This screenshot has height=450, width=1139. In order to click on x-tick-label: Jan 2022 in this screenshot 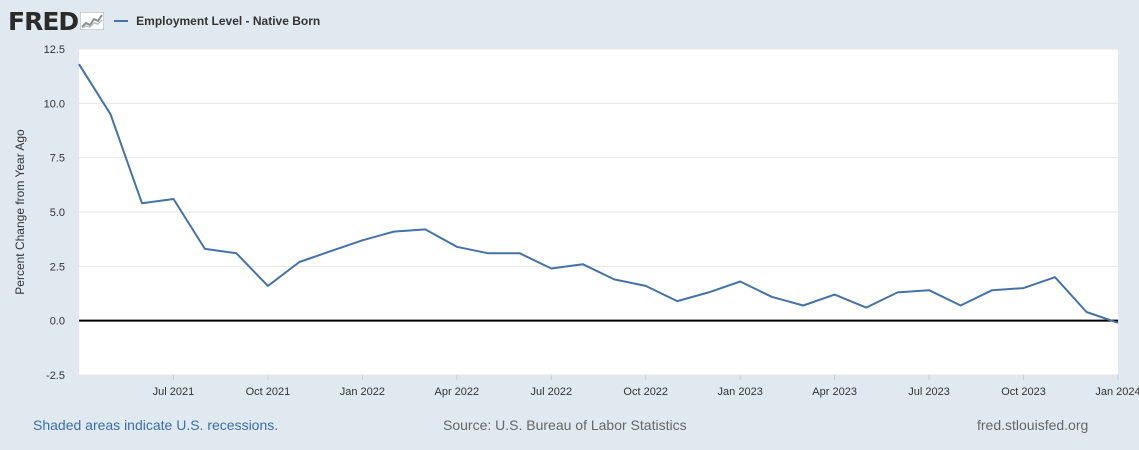, I will do `click(362, 392)`.